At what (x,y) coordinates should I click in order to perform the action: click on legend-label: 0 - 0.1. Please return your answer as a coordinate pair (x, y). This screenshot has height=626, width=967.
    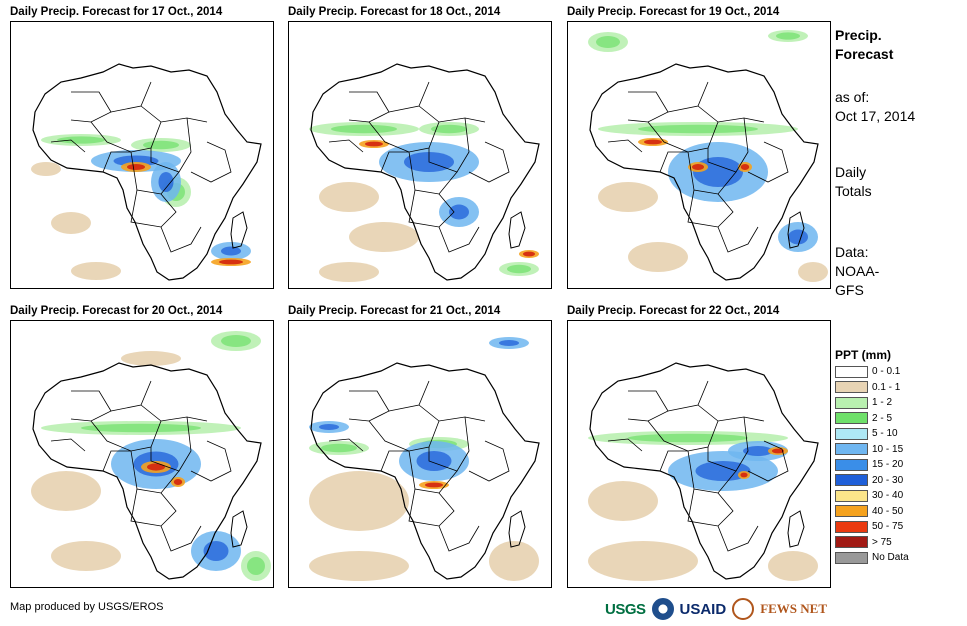
    Looking at the image, I should click on (886, 372).